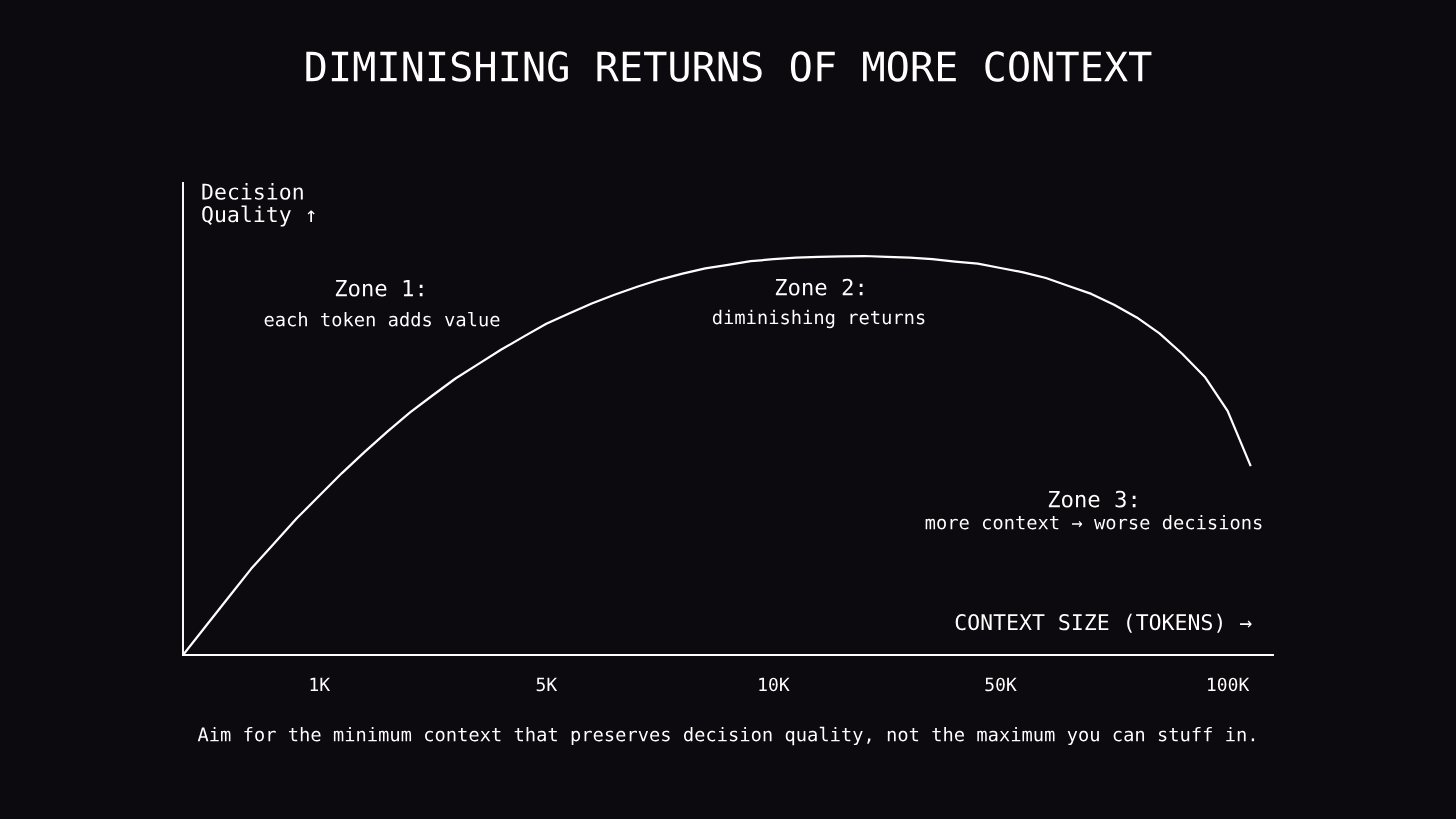  Describe the element at coordinates (379, 288) in the screenshot. I see `annotation: Zone 1:` at that location.